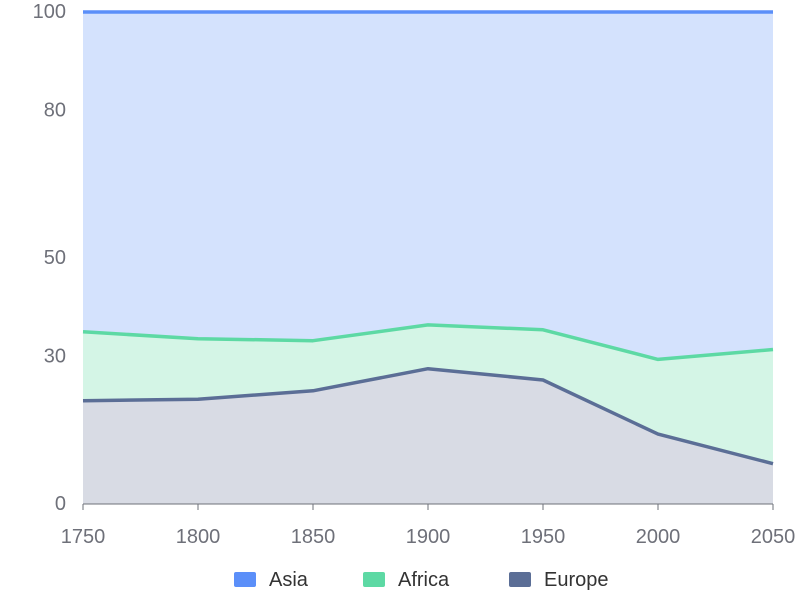 This screenshot has height=600, width=800. I want to click on x-tick-label: 1750, so click(83, 537).